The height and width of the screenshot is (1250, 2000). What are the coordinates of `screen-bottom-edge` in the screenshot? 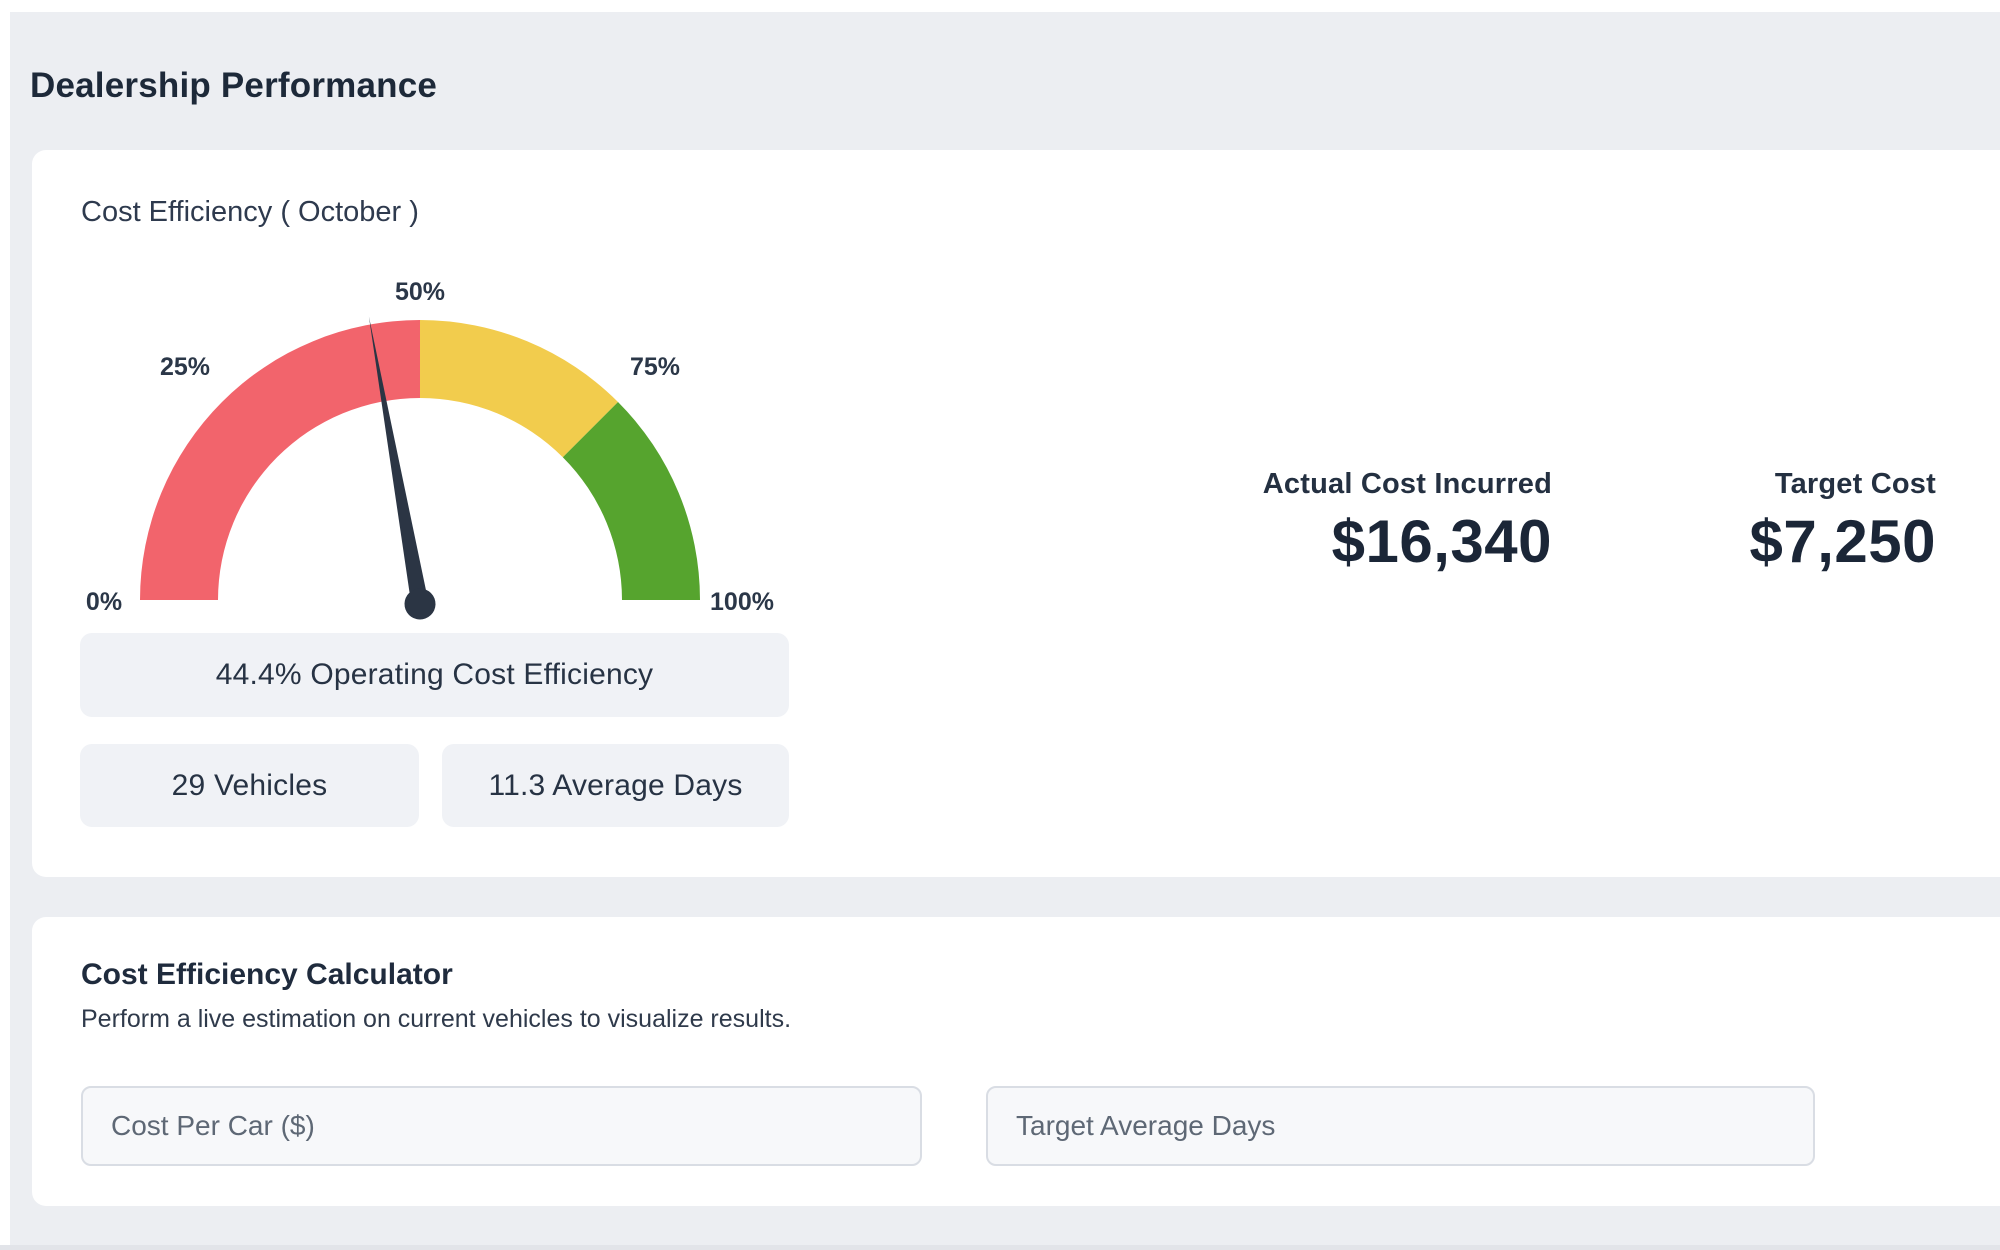 It's located at (1000, 1247).